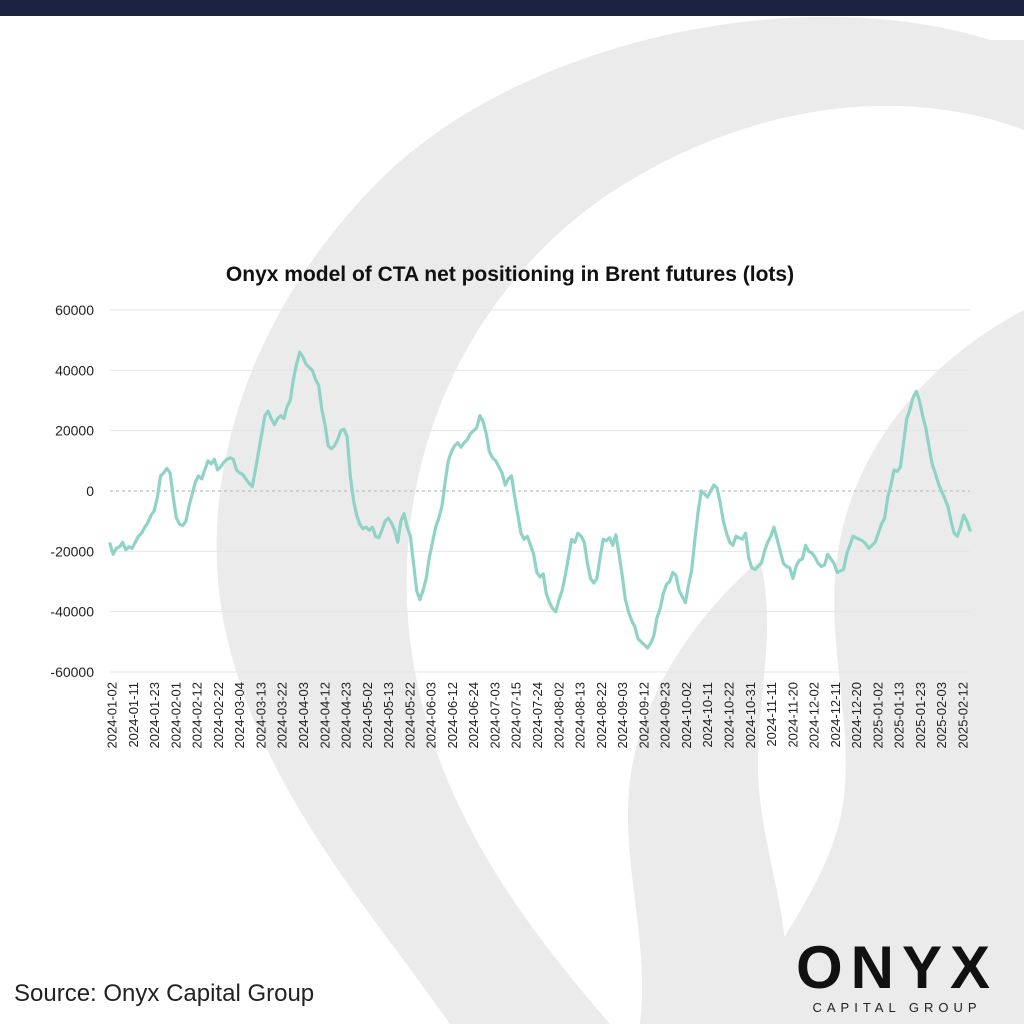 The width and height of the screenshot is (1024, 1024). What do you see at coordinates (154, 715) in the screenshot?
I see `x-tick-label: 2024-01-23` at bounding box center [154, 715].